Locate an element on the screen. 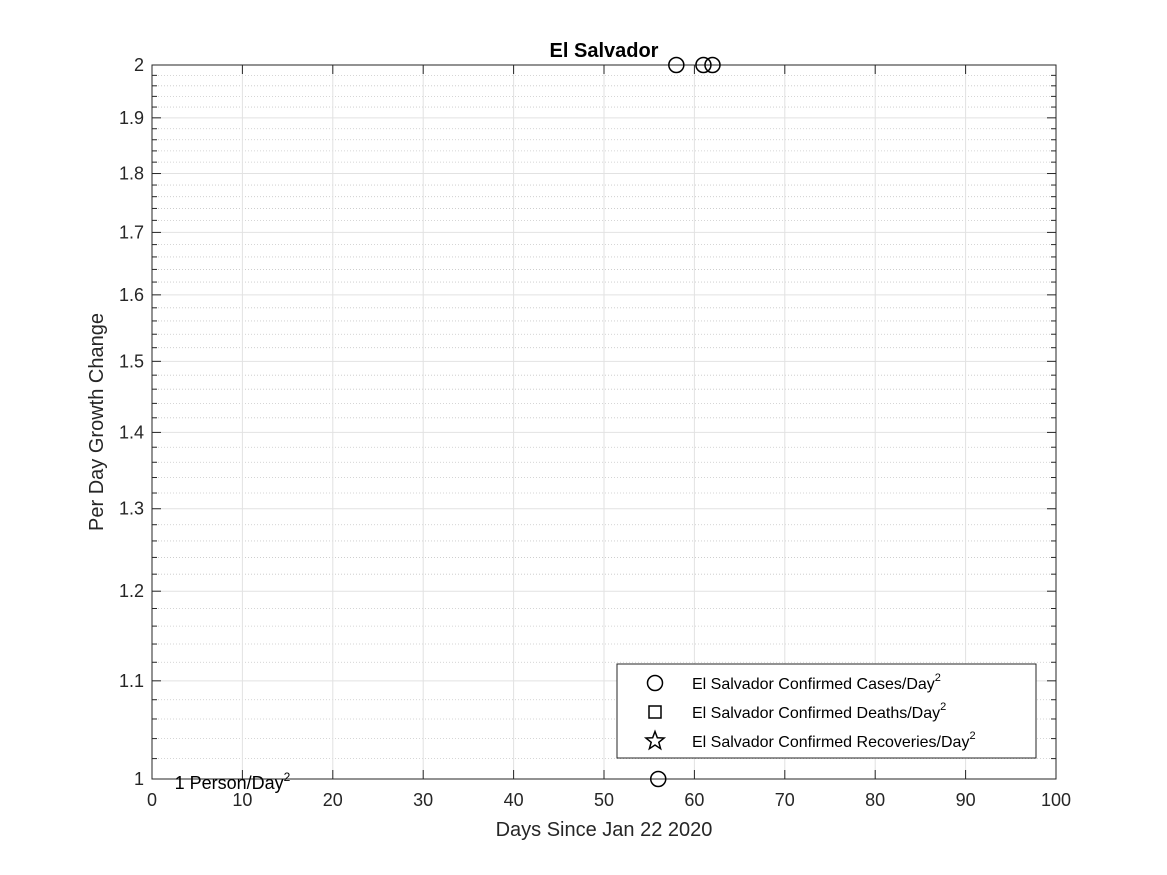  y-tick-label: 1.5 is located at coordinates (131, 361).